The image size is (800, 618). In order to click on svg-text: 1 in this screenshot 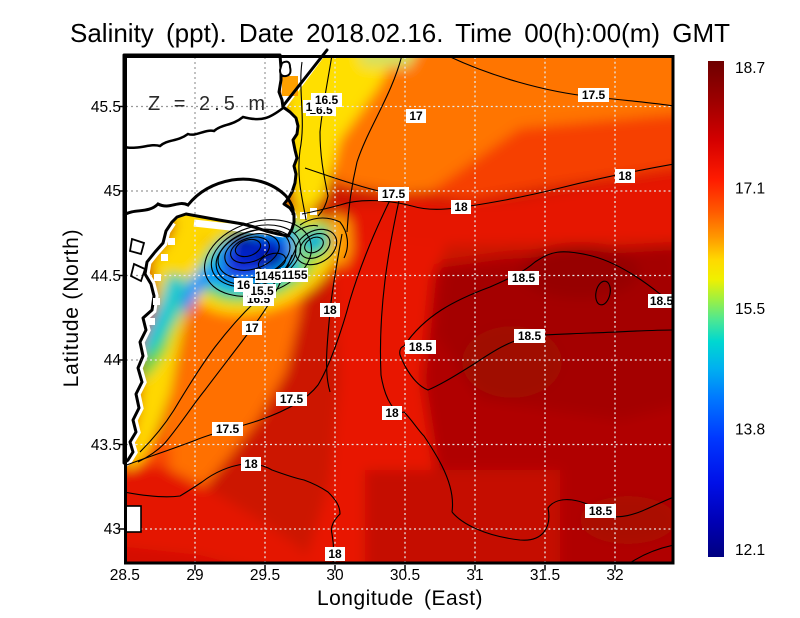, I will do `click(309, 107)`.